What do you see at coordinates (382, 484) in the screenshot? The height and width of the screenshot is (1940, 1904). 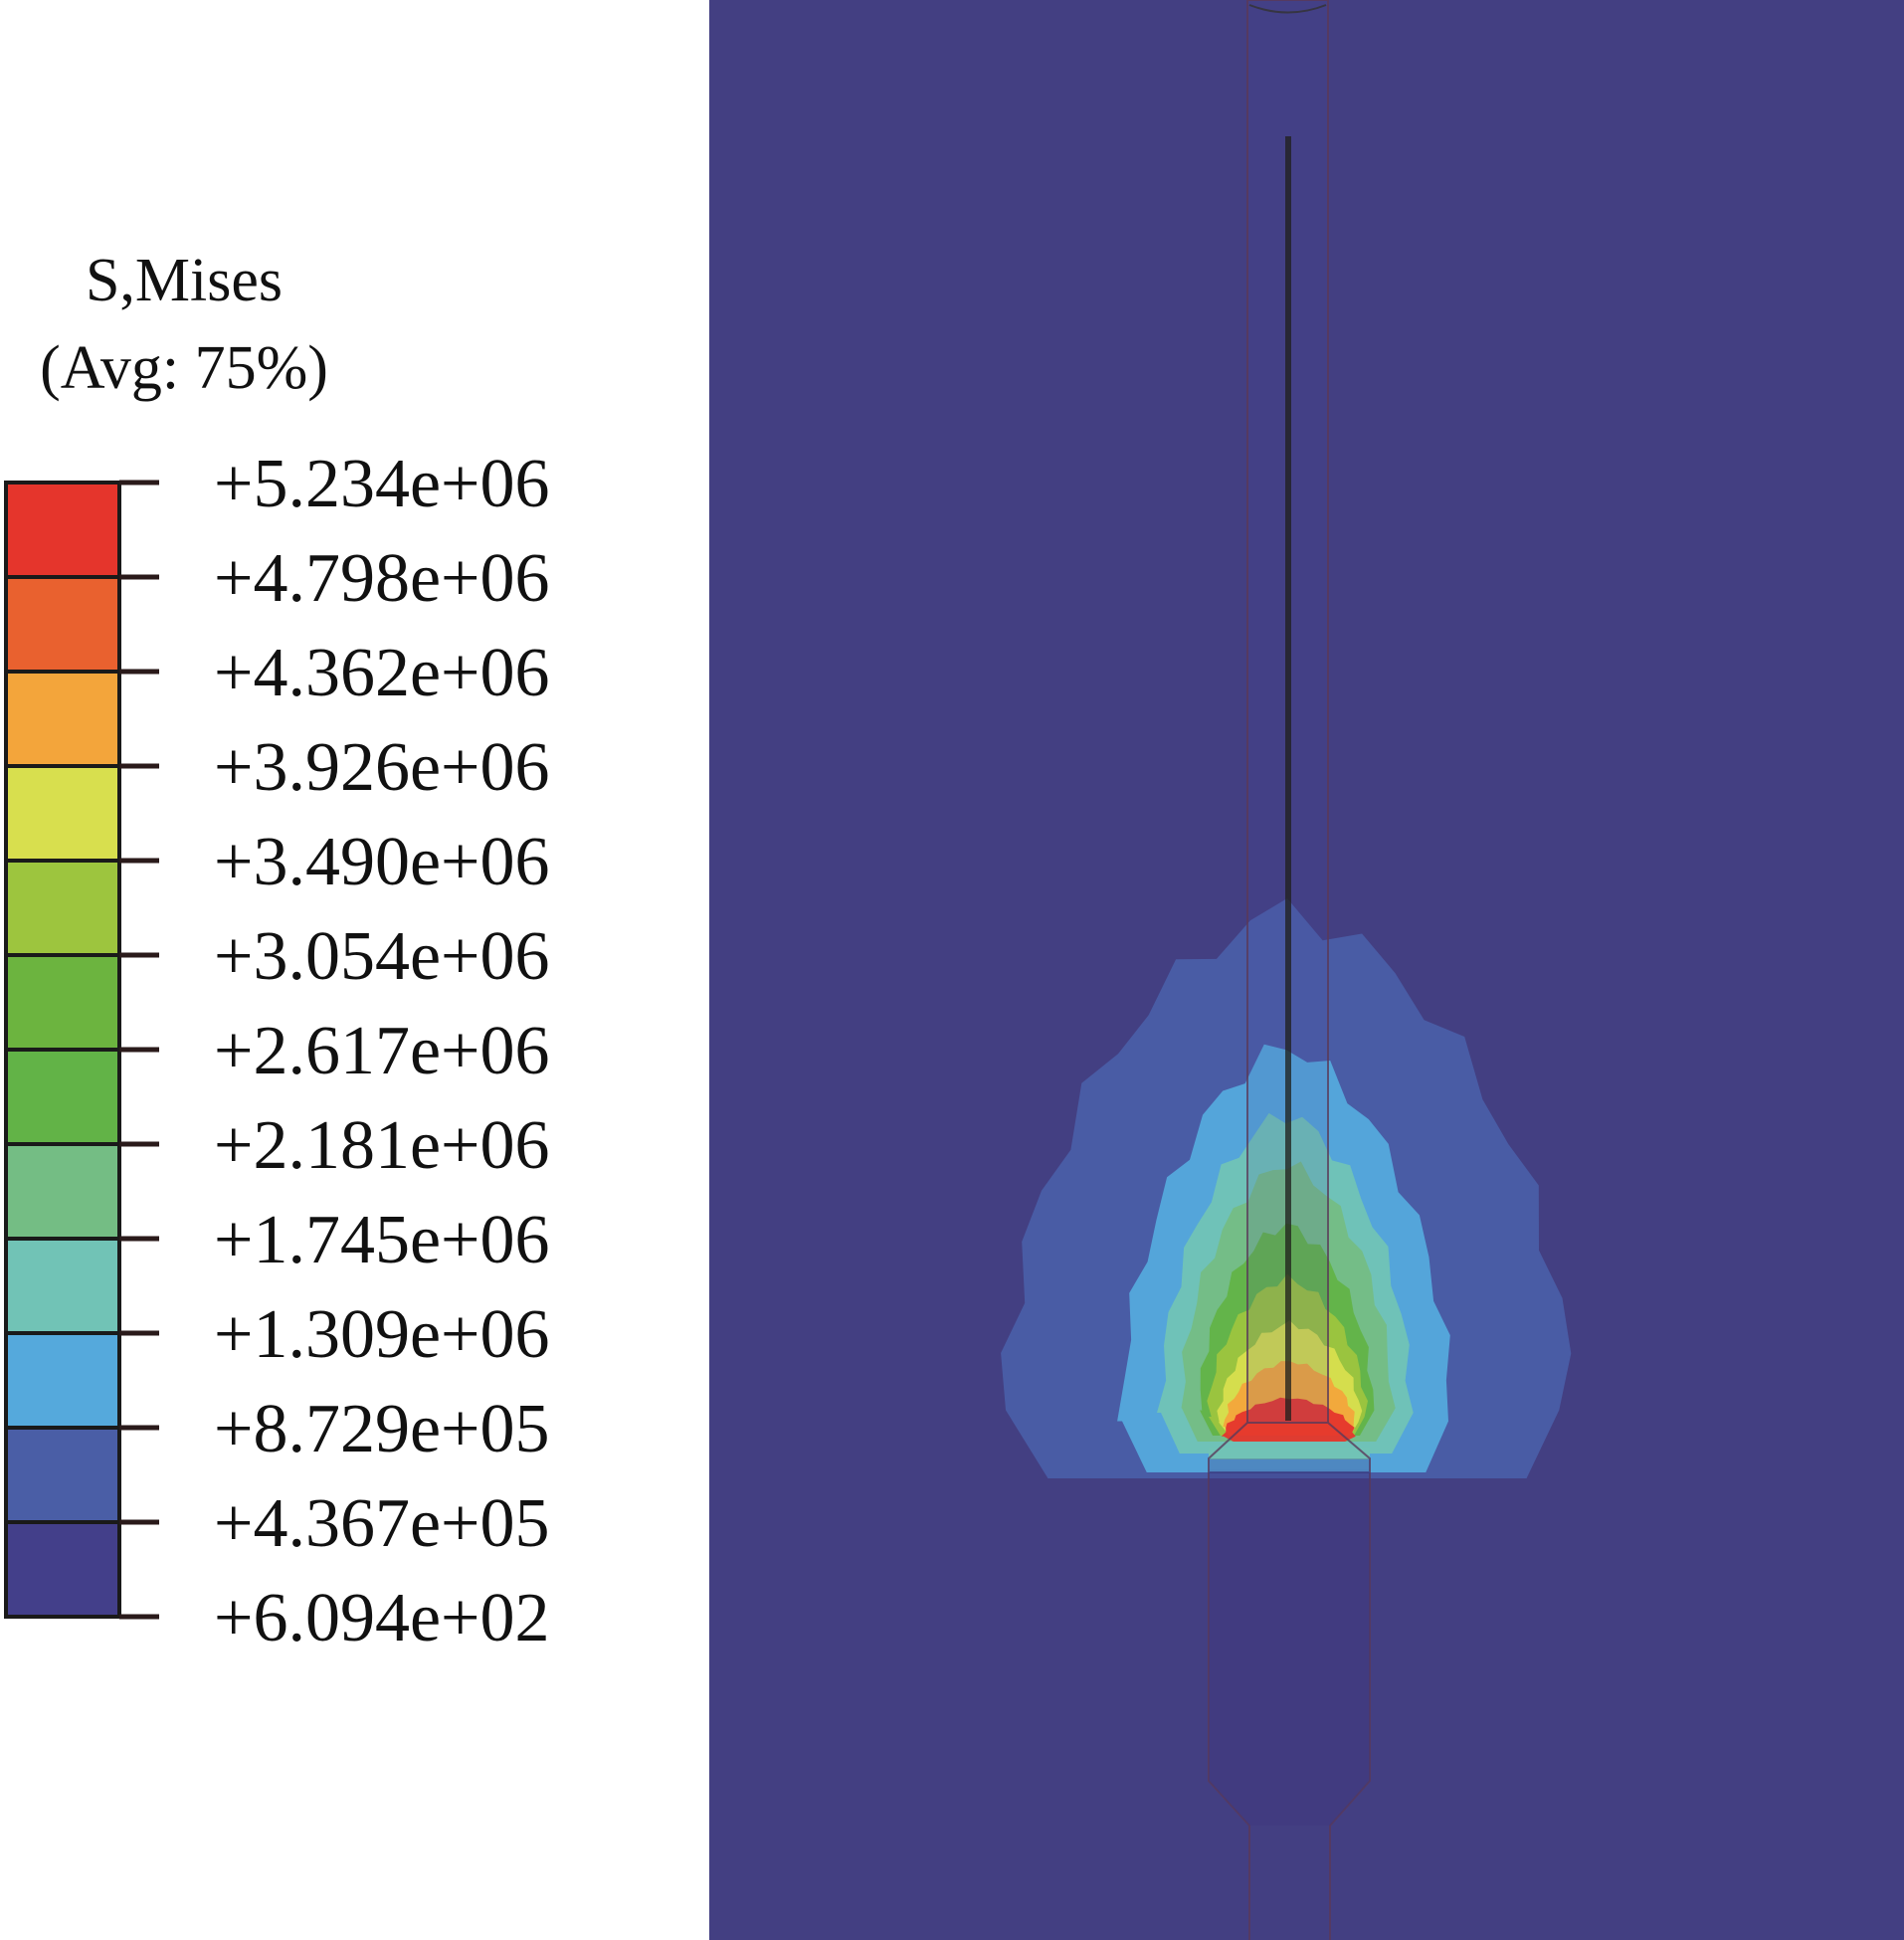 I see `legend-label: +5.234e+06` at bounding box center [382, 484].